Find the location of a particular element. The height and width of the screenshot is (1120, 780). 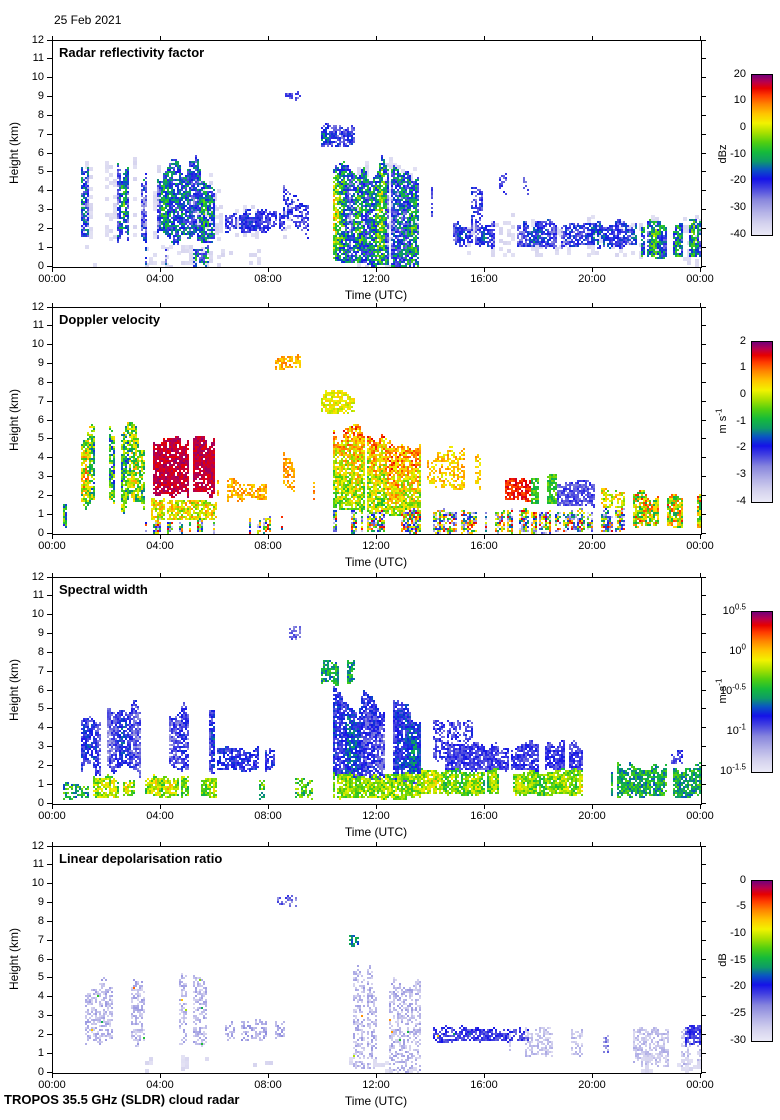

colorbar-tick-label: 10⁻¹ is located at coordinates (736, 729).